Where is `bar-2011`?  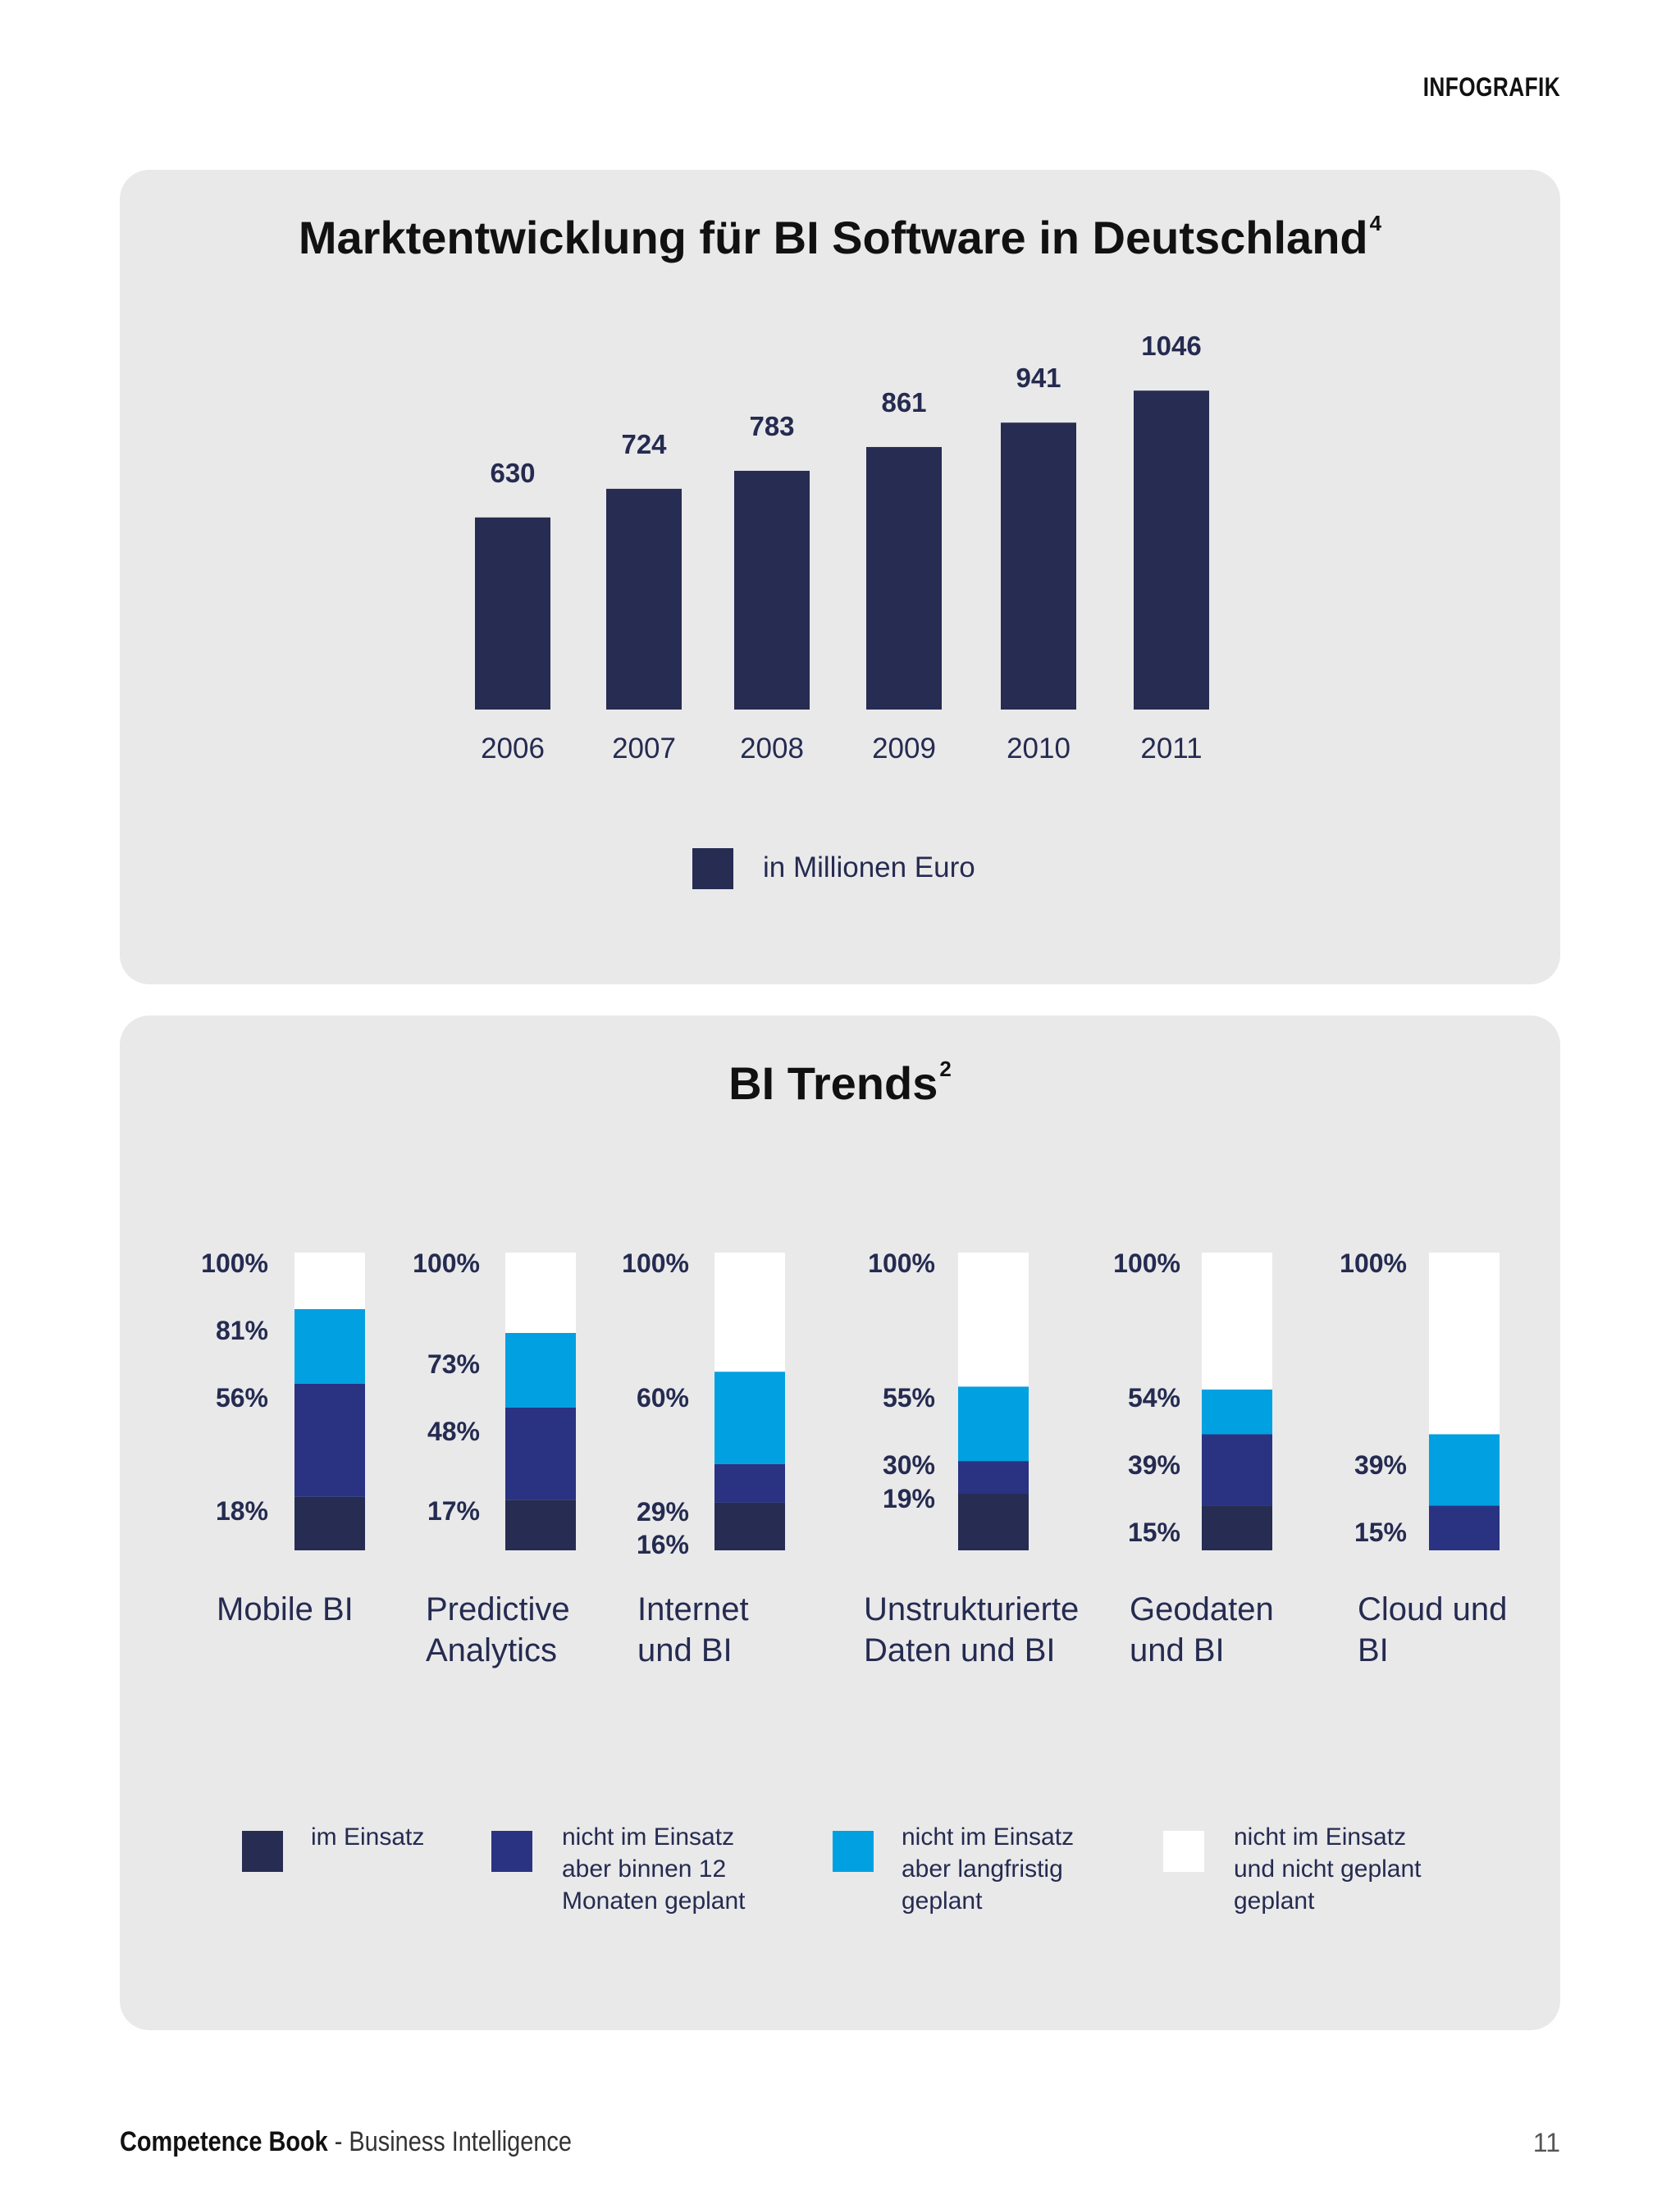 bar-2011 is located at coordinates (1172, 550).